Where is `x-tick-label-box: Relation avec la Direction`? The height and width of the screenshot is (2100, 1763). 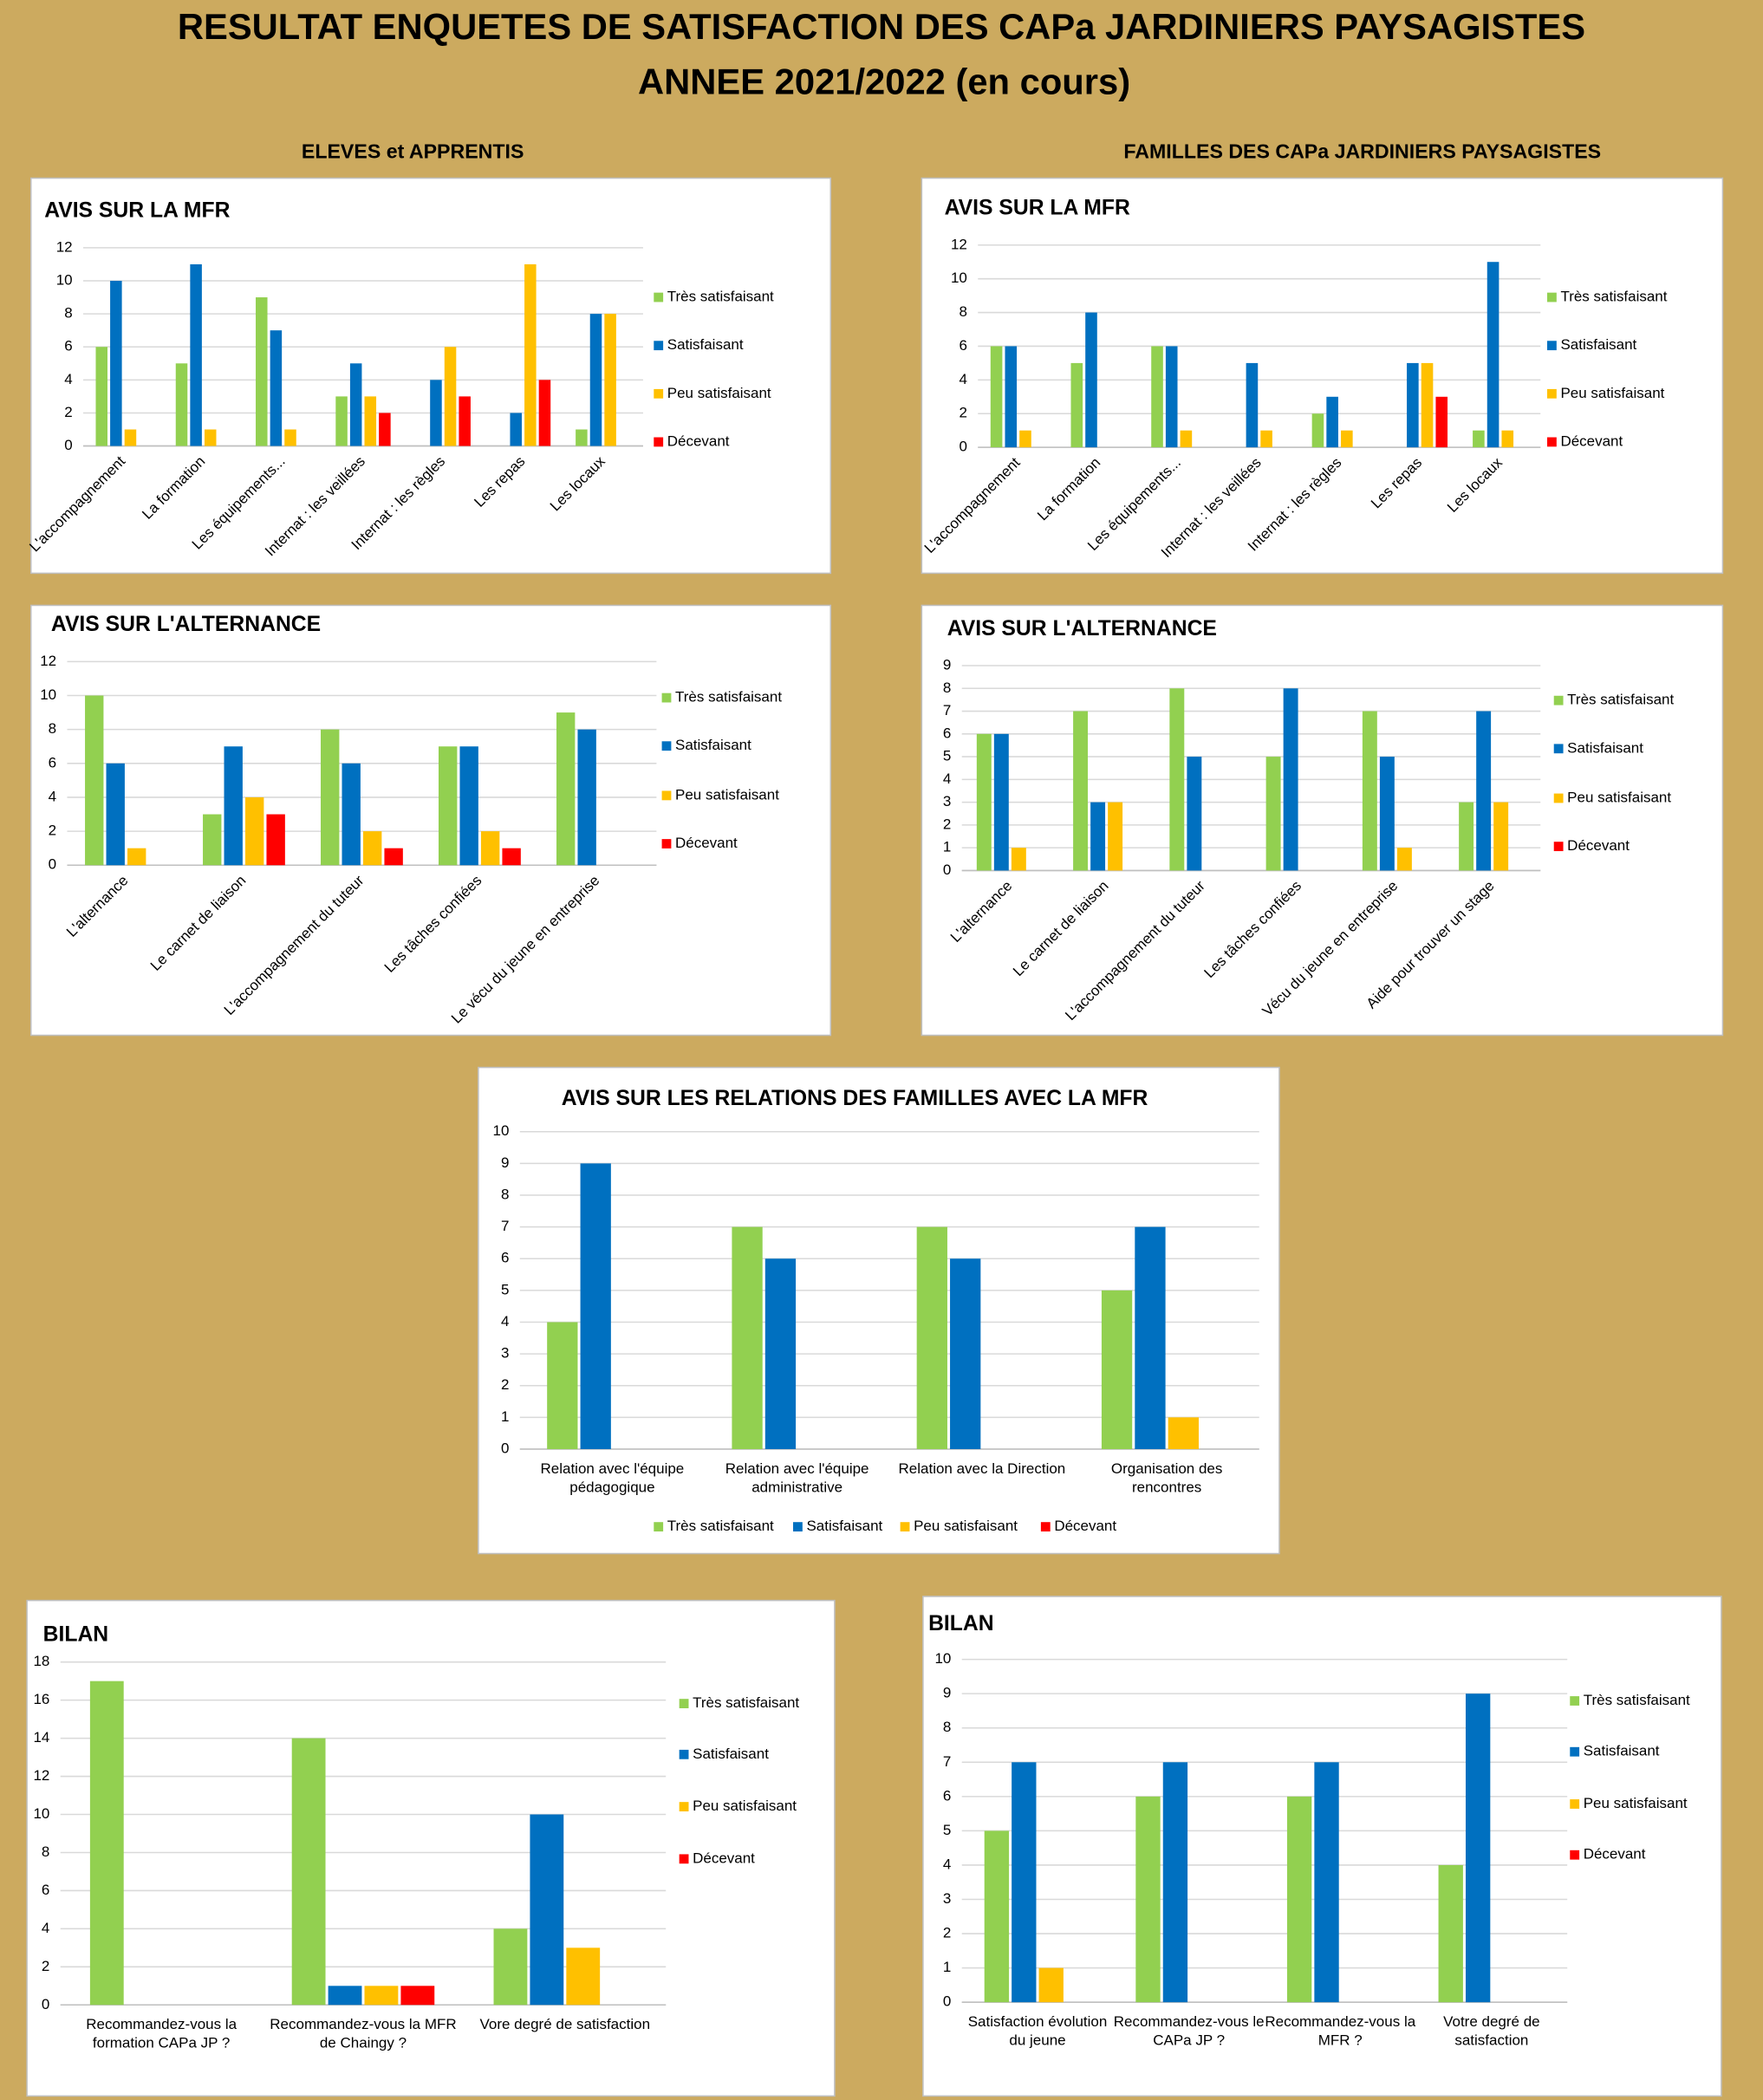
x-tick-label-box: Relation avec la Direction is located at coordinates (982, 1469).